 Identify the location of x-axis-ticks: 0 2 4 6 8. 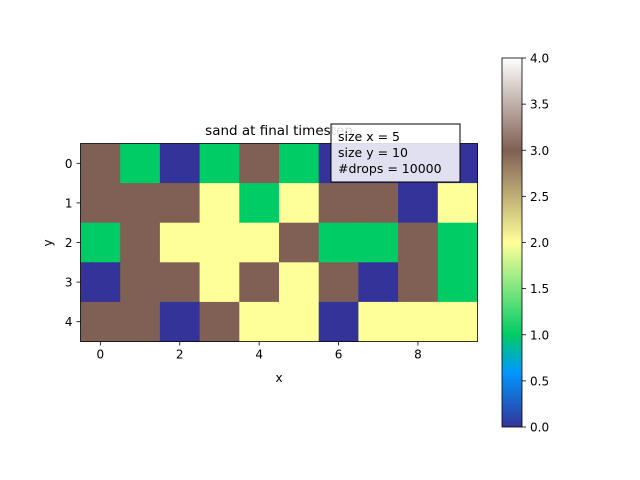
(259, 351).